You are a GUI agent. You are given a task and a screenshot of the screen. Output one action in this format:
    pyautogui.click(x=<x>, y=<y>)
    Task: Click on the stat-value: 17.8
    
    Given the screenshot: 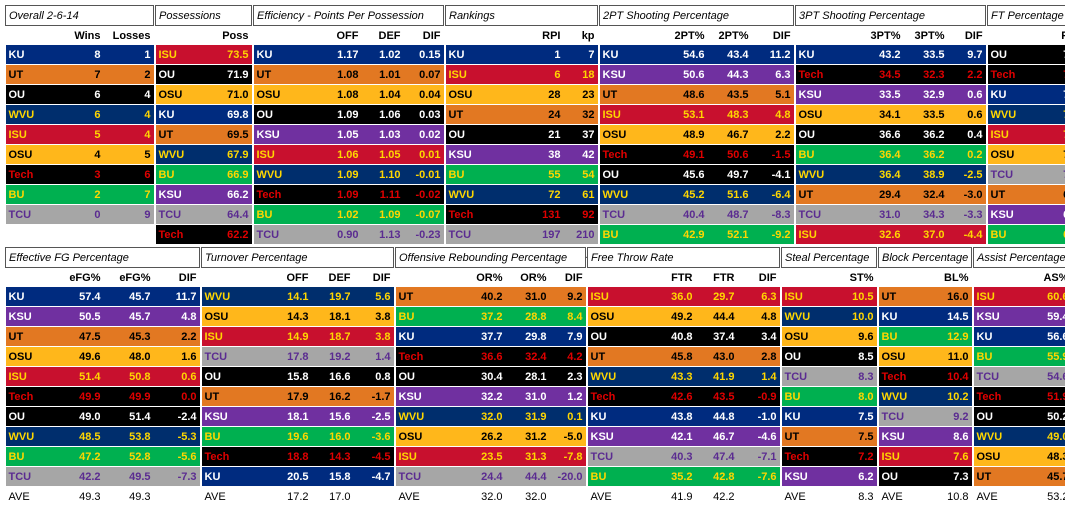 What is the action you would take?
    pyautogui.click(x=283, y=357)
    